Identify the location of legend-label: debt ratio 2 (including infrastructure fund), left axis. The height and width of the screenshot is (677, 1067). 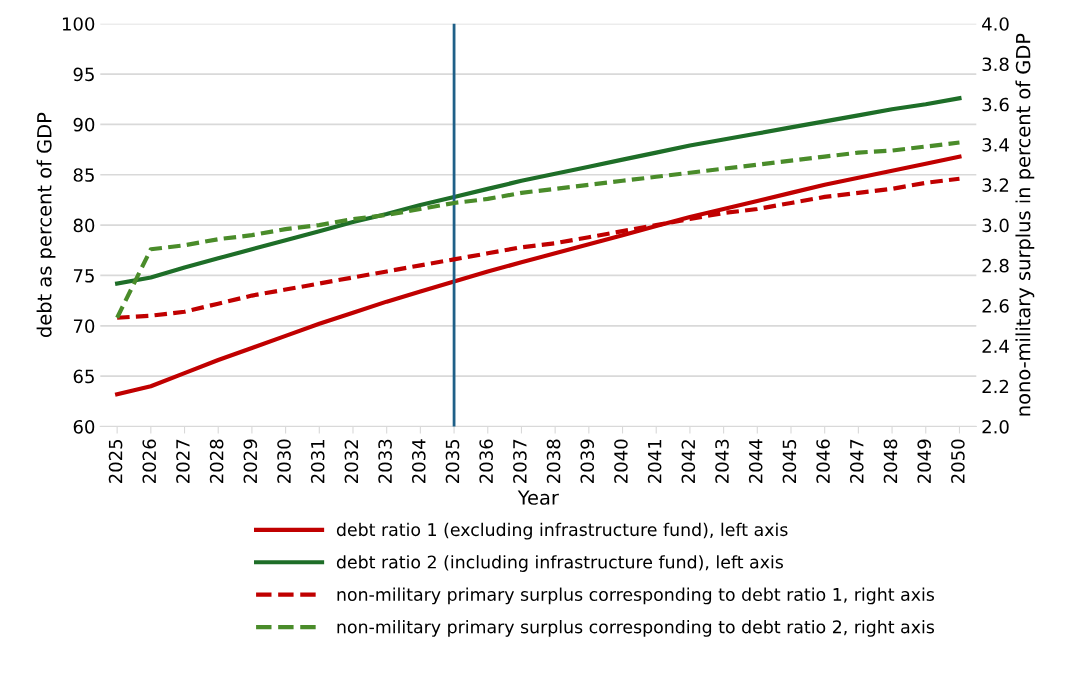
(559, 563).